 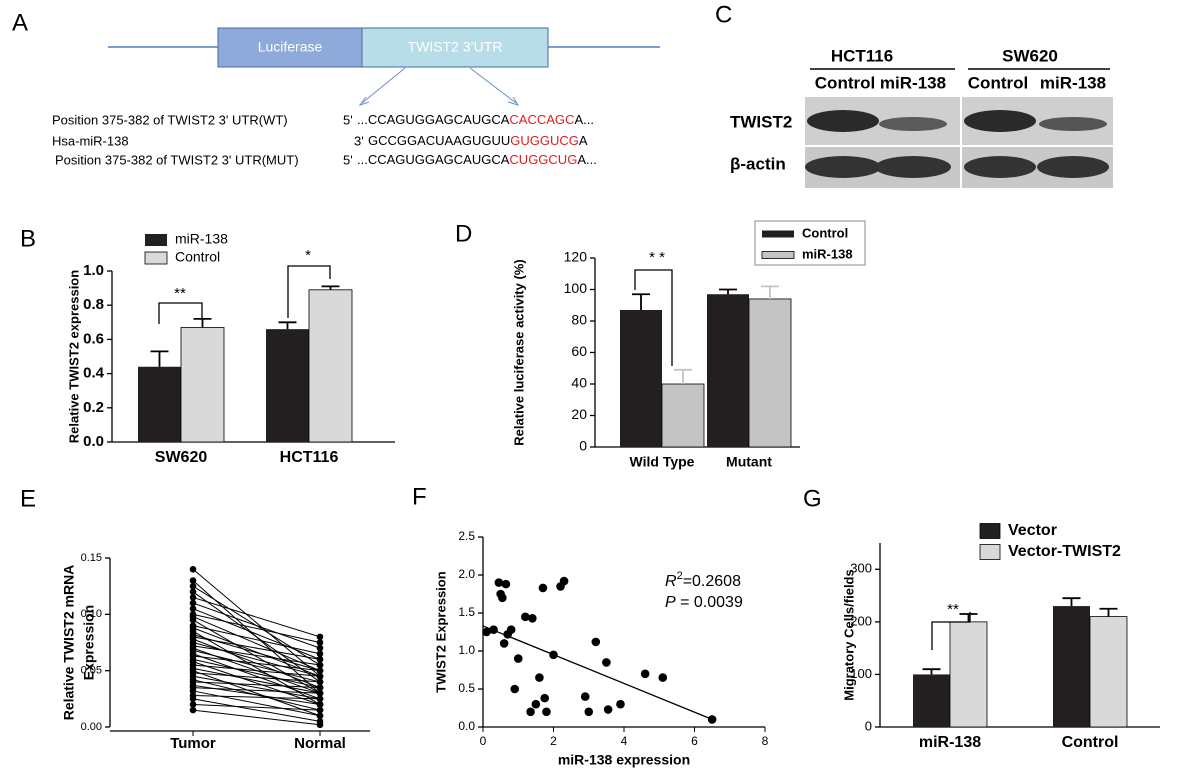 What do you see at coordinates (309, 457) in the screenshot?
I see `x-tick-label: HCT116` at bounding box center [309, 457].